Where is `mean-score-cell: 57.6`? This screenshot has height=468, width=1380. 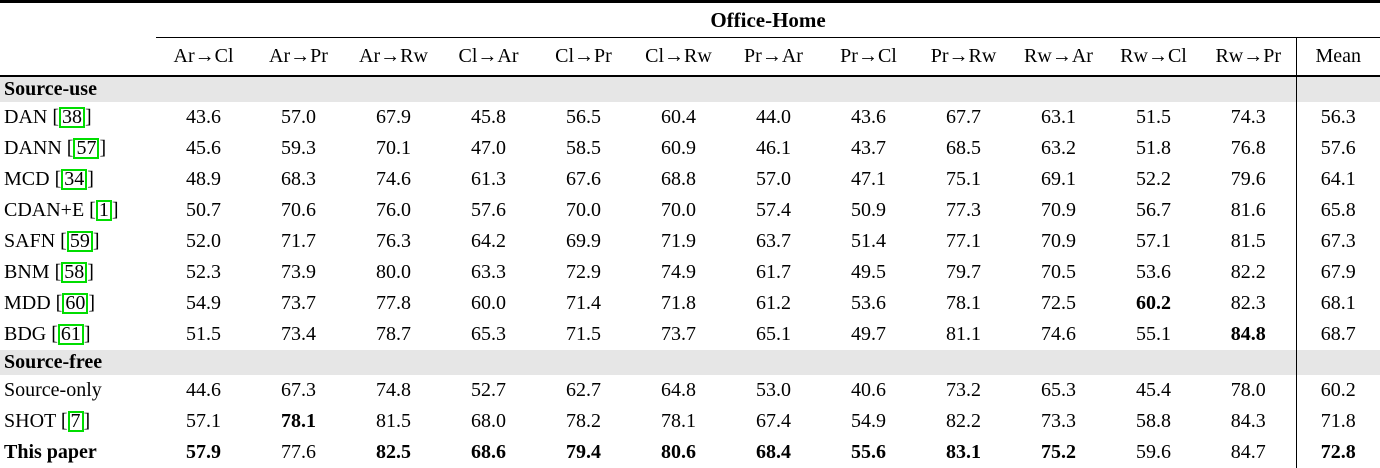
mean-score-cell: 57.6 is located at coordinates (1337, 148).